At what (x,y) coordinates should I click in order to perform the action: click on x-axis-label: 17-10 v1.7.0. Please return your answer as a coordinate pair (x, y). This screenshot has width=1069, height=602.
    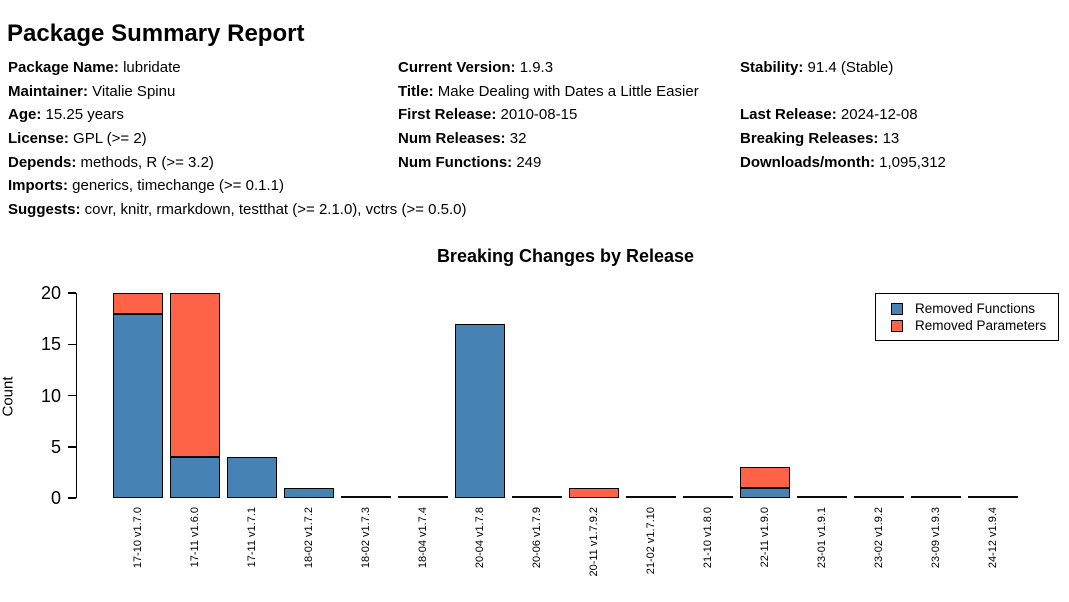
    Looking at the image, I should click on (138, 538).